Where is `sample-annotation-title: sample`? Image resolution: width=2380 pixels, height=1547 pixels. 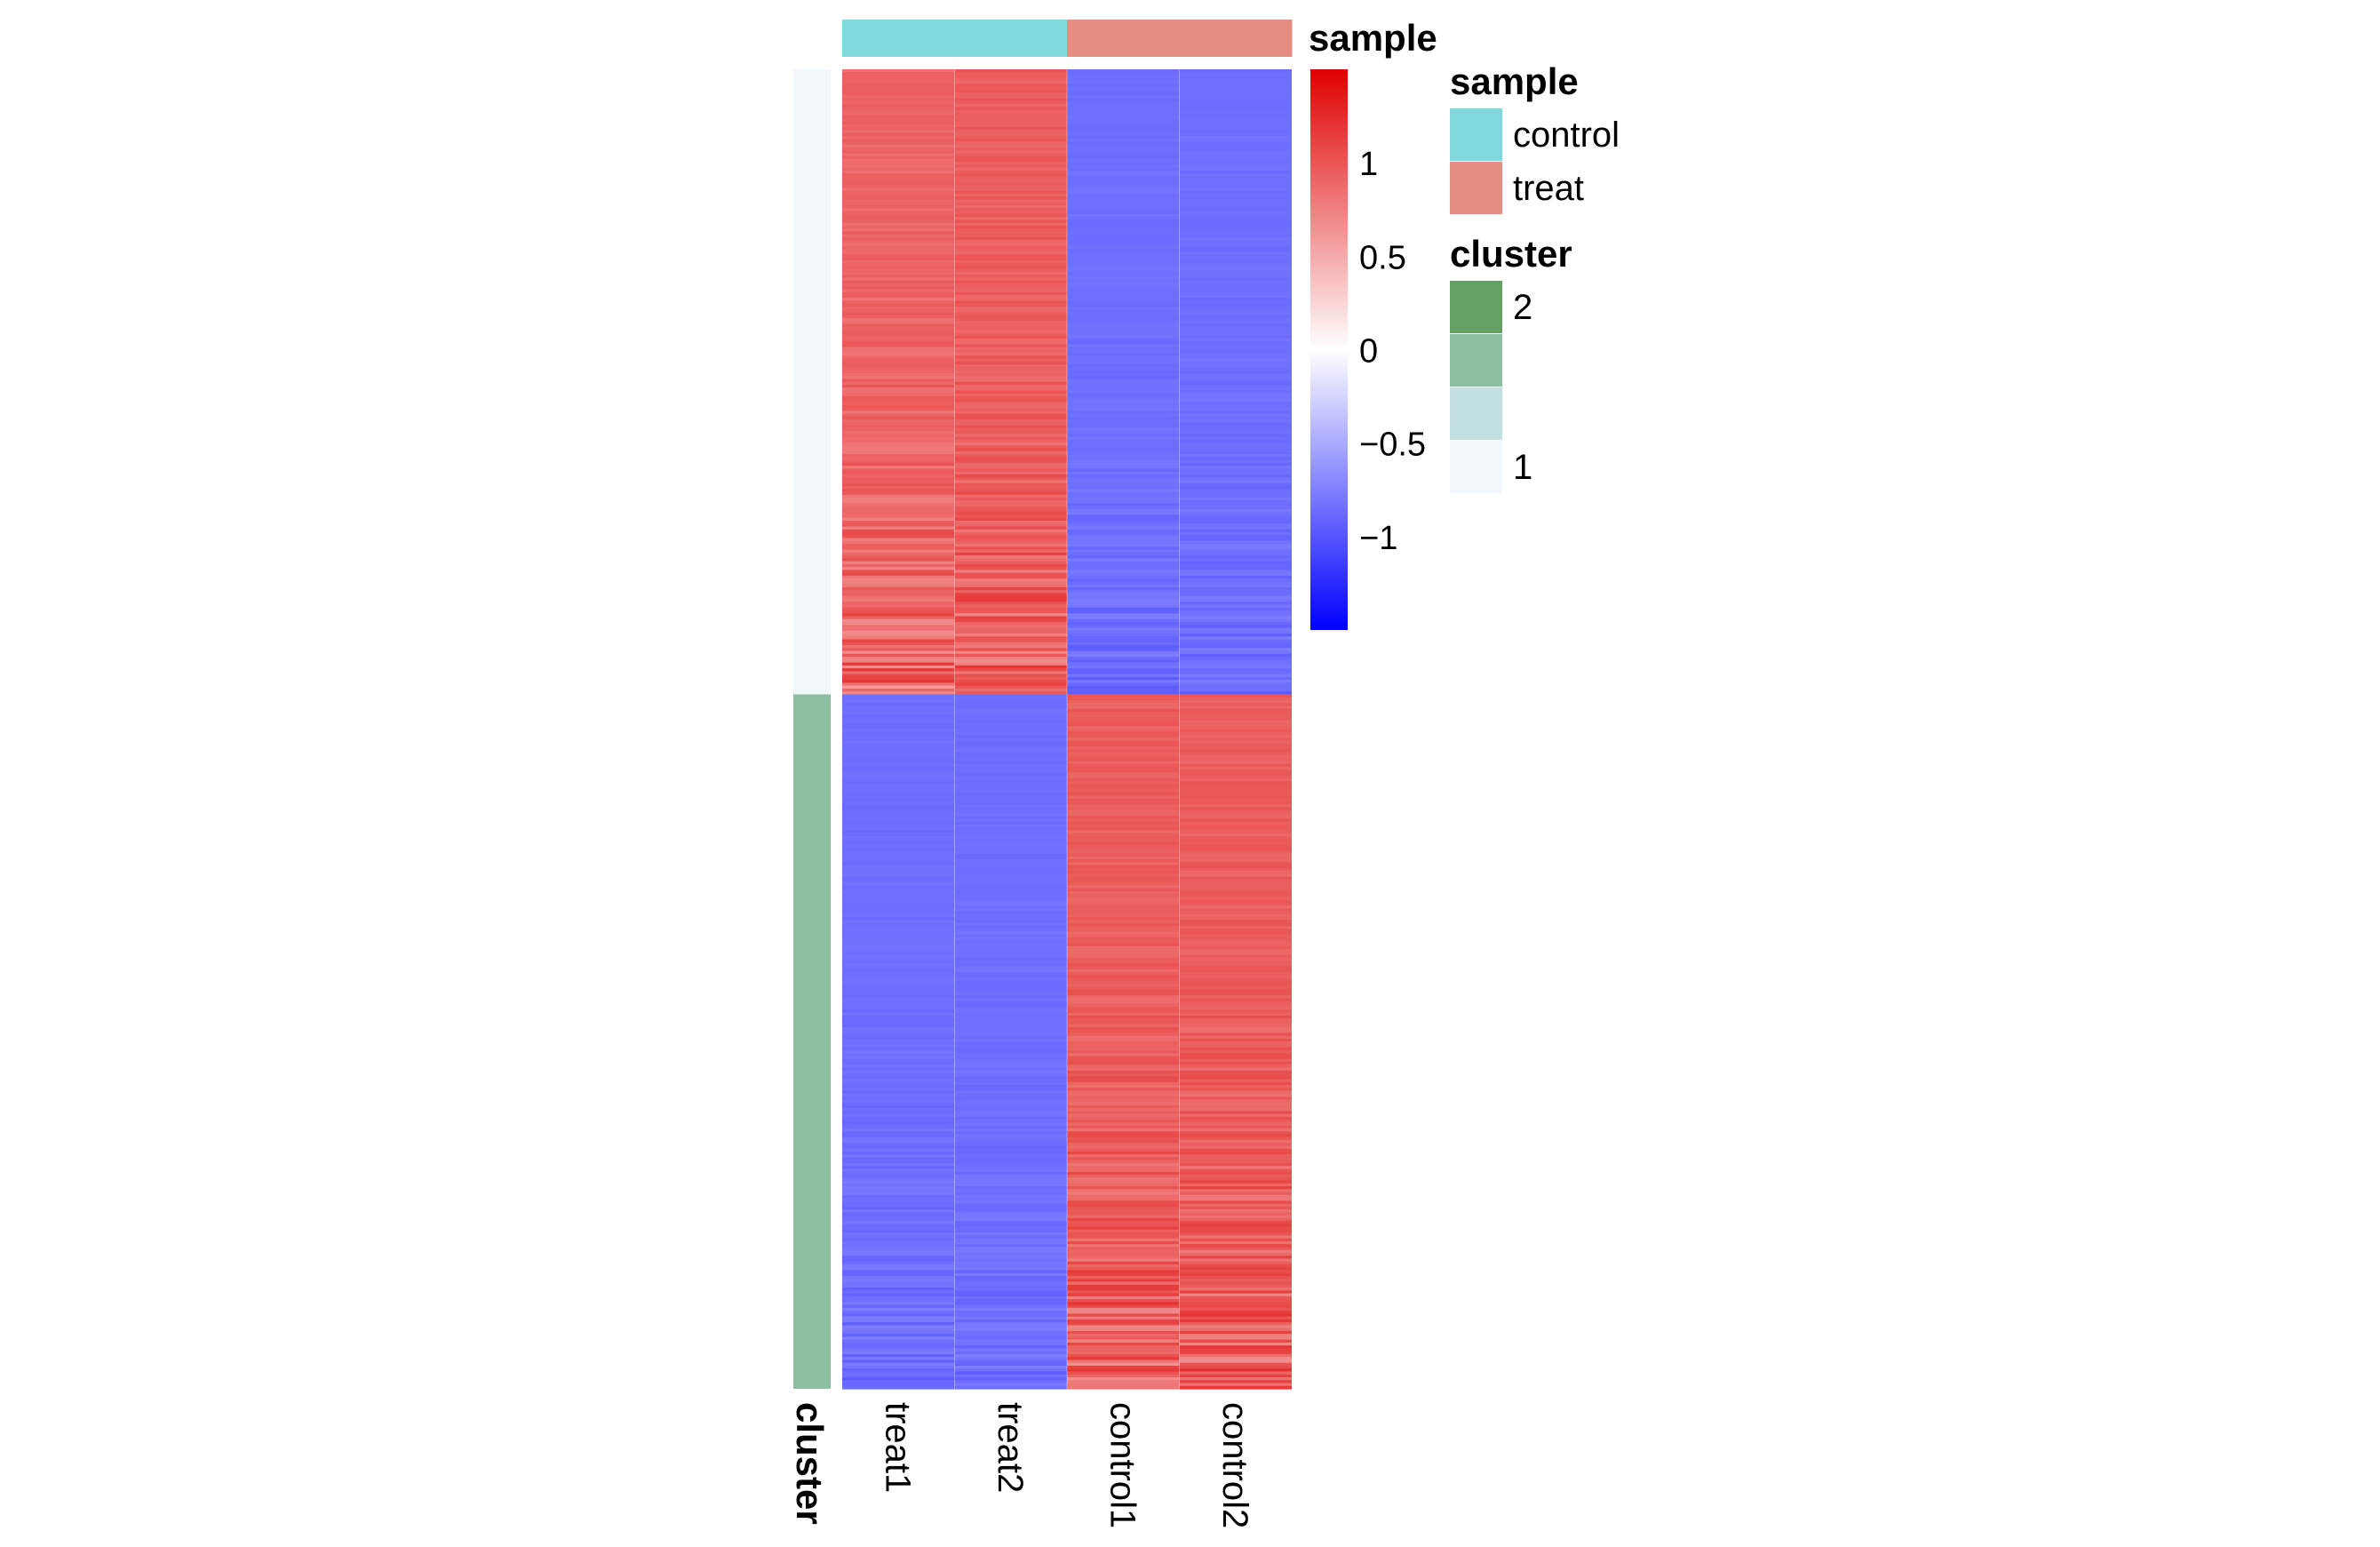
sample-annotation-title: sample is located at coordinates (1373, 38).